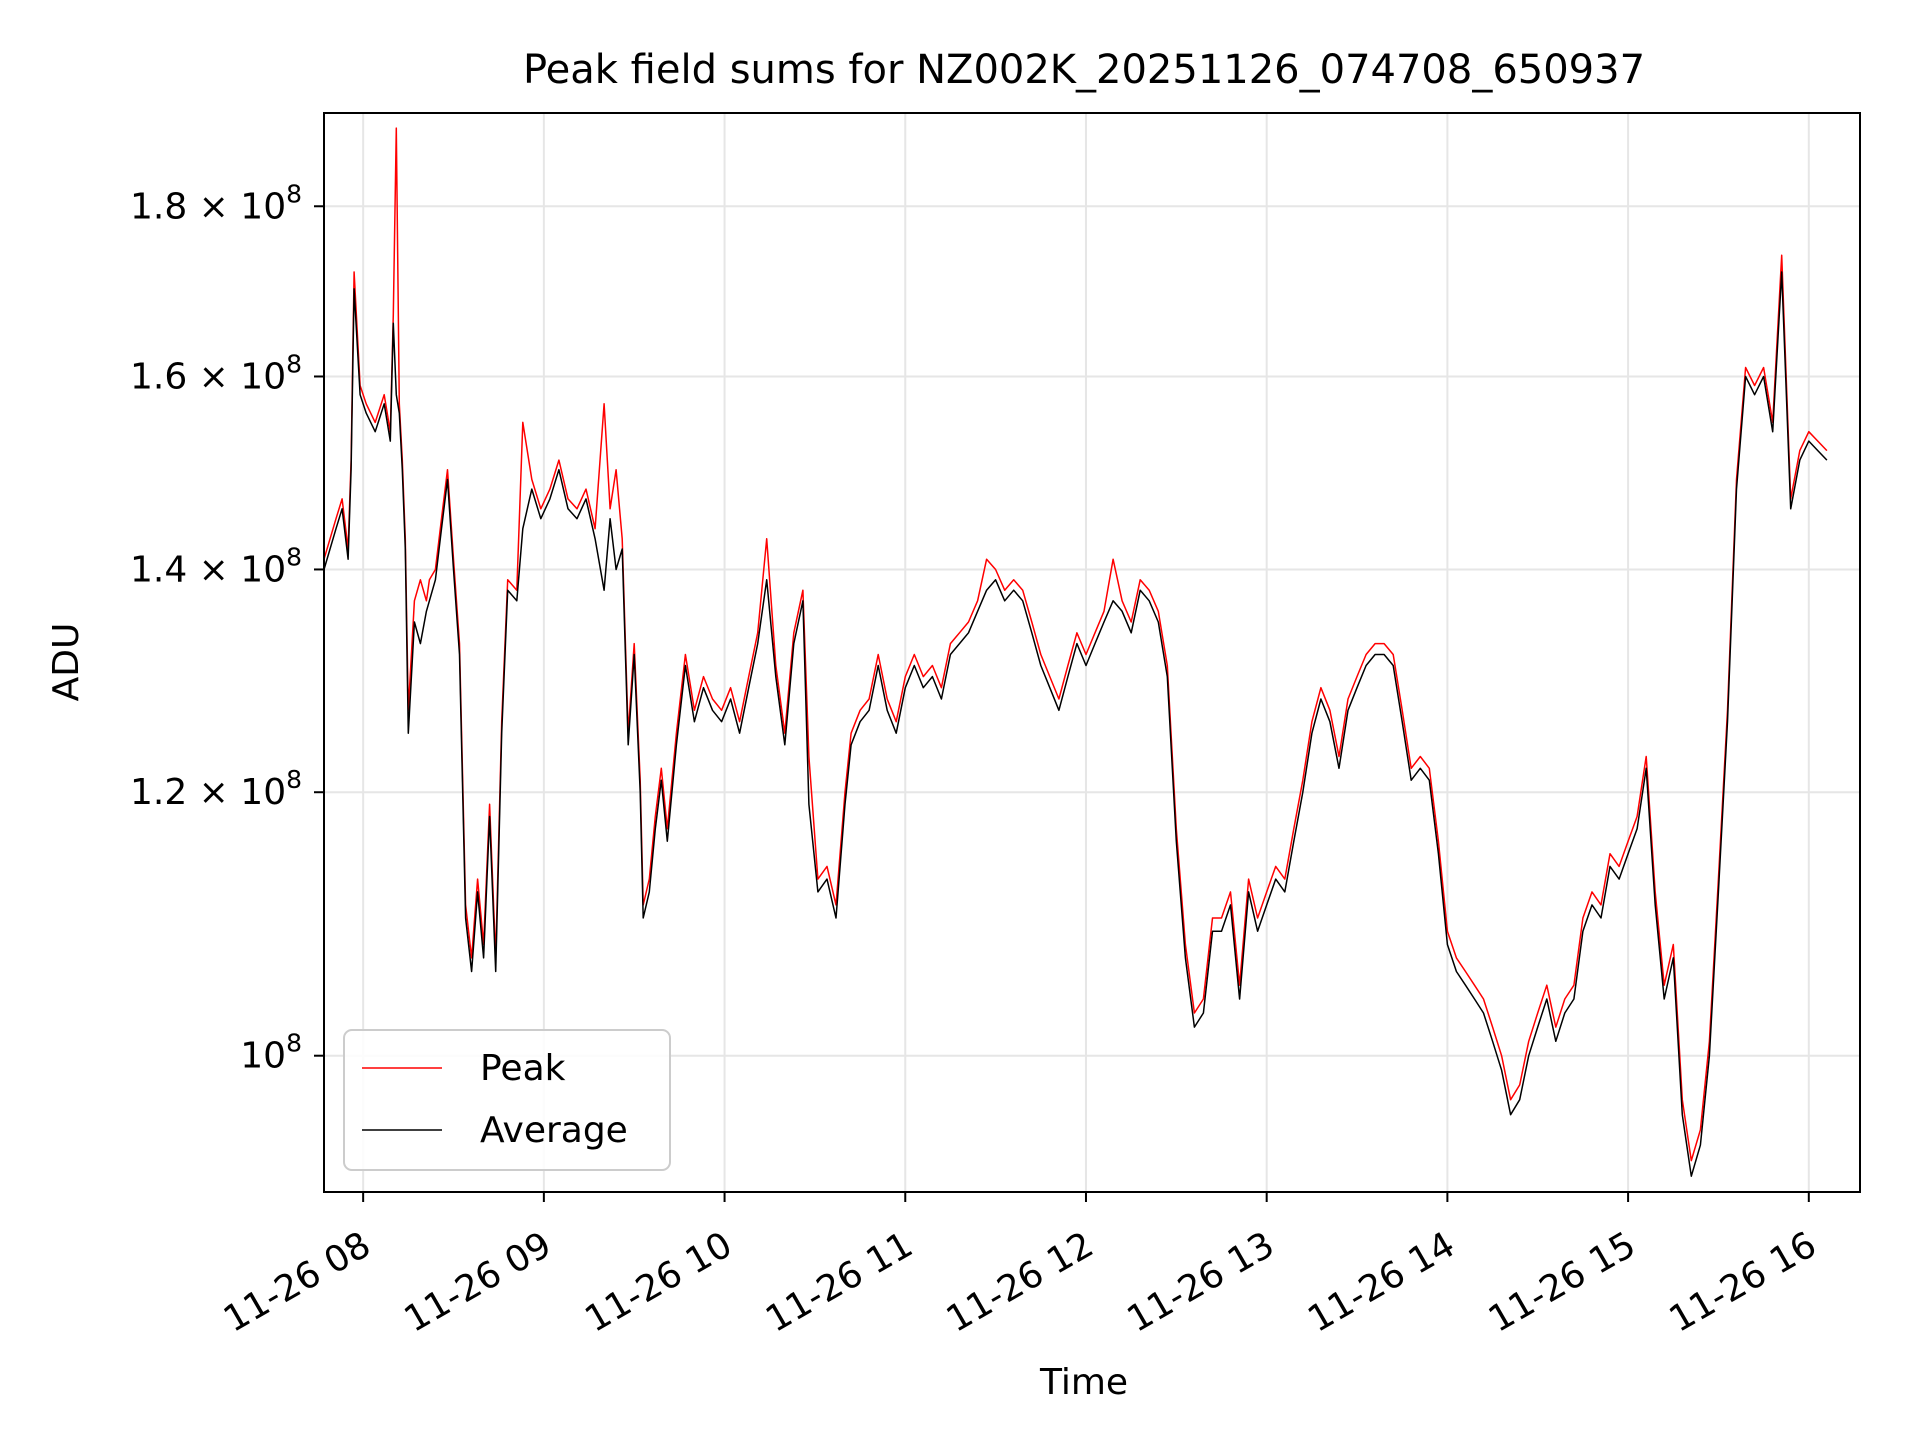 This screenshot has width=1920, height=1440. What do you see at coordinates (554, 1130) in the screenshot?
I see `legend-label-average: Average` at bounding box center [554, 1130].